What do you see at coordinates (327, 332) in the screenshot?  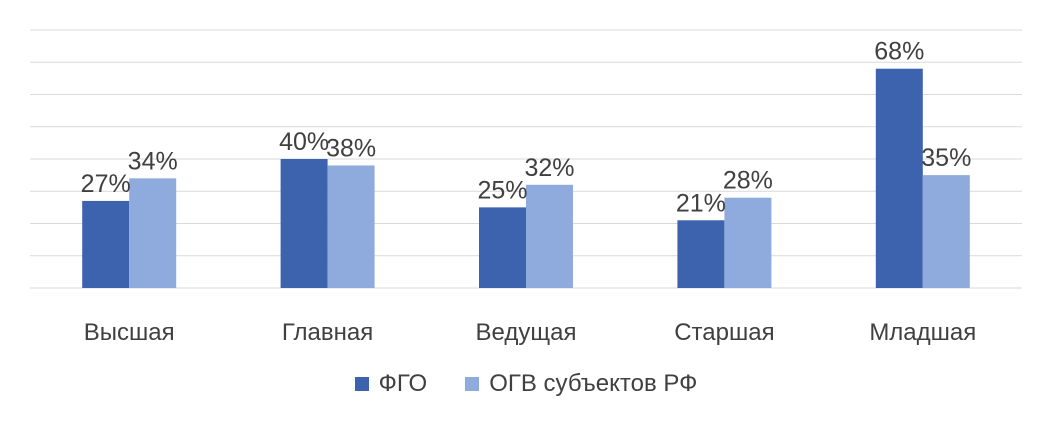 I see `x-tick-label: Главная` at bounding box center [327, 332].